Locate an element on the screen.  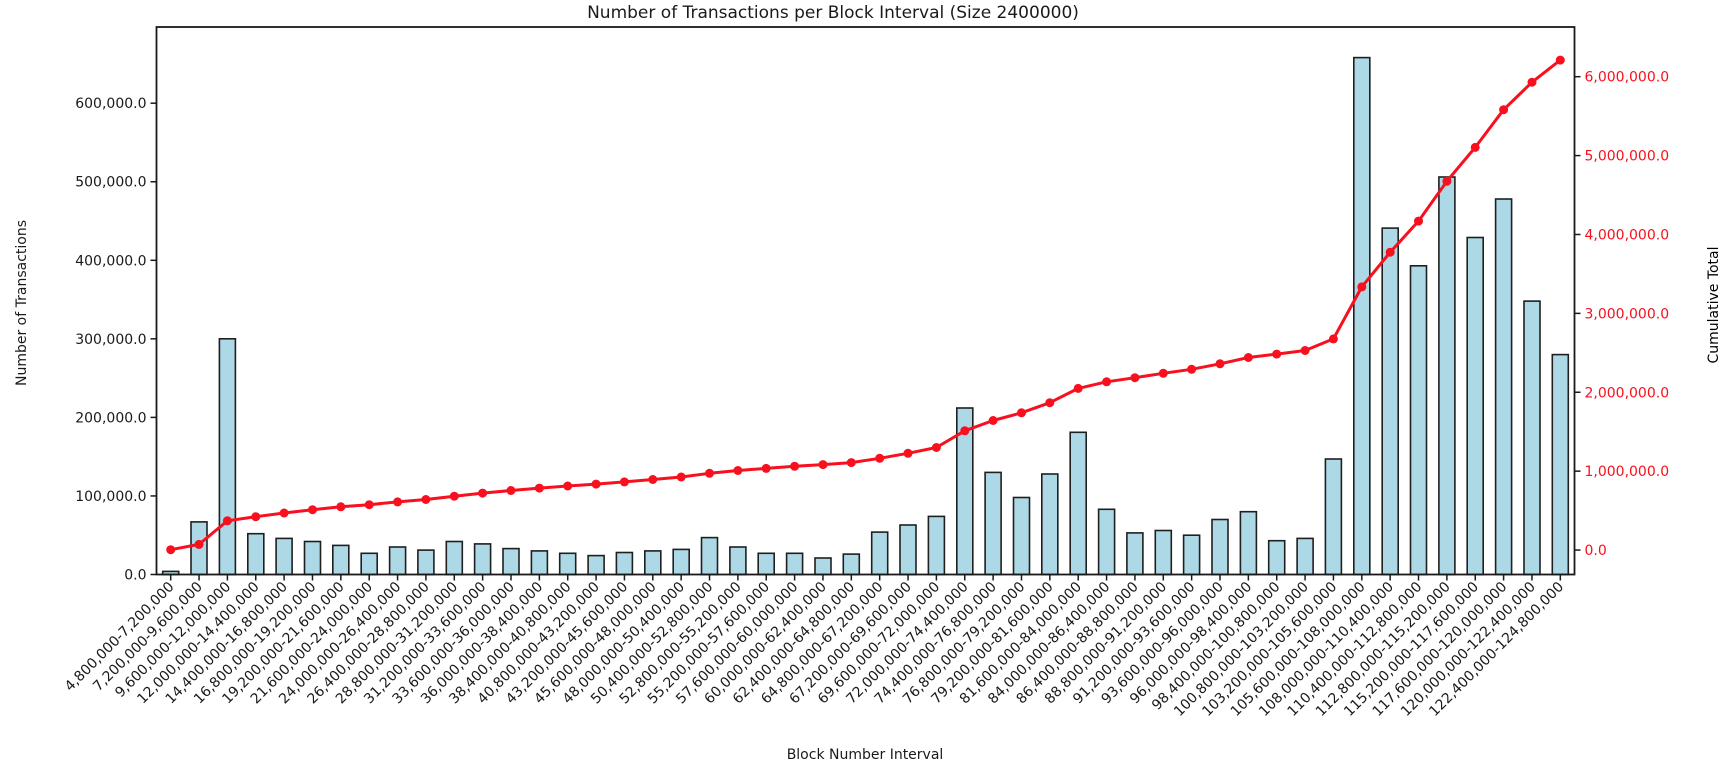
x-axis-label: Block Number Interval is located at coordinates (865, 755).